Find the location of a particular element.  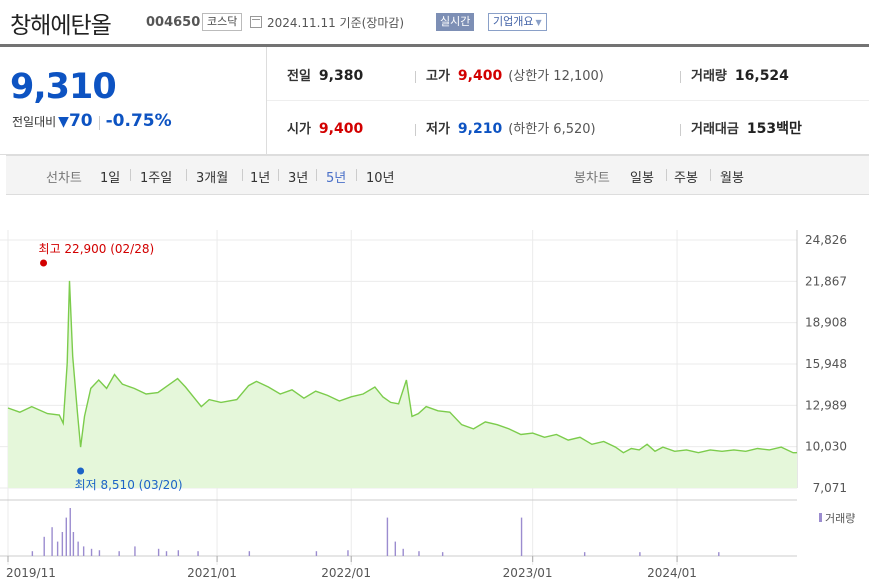

x-axis-ticks: 2019/11 2021/01 2022/01 2023/01 2024/01 is located at coordinates (351, 568).